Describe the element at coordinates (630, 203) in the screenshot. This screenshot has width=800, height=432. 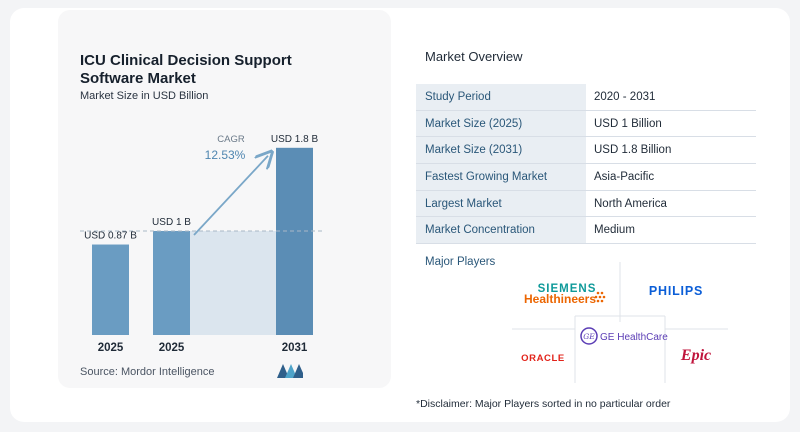
I see `overview-row-value: North America` at that location.